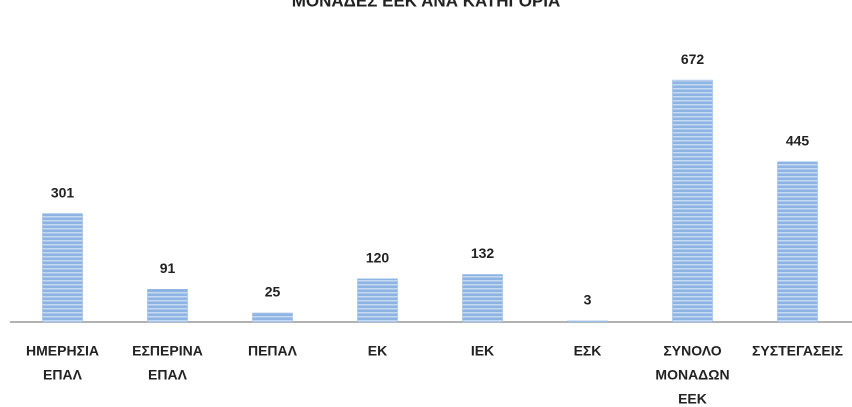  What do you see at coordinates (167, 351) in the screenshot?
I see `x-tick-label: ΕΣΠΕΡΙΝΑ` at bounding box center [167, 351].